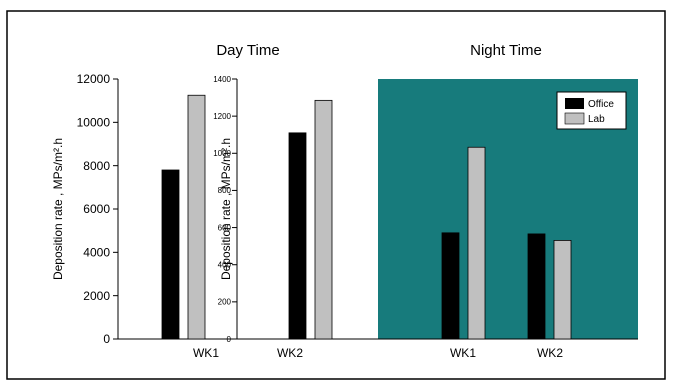 This screenshot has width=674, height=384. Describe the element at coordinates (222, 116) in the screenshot. I see `y-axis-mid-tick-label: 1200` at that location.